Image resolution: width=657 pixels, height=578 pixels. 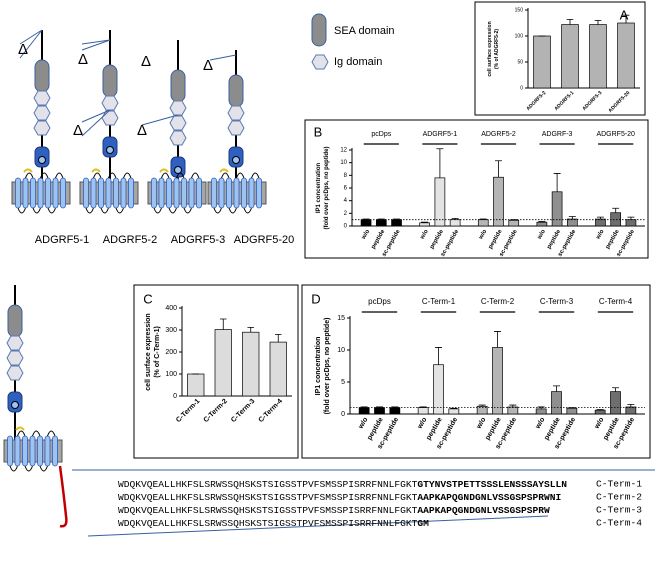 I want to click on y-axis-label: cell surface expression (% of C-Term-1), so click(x=153, y=351).